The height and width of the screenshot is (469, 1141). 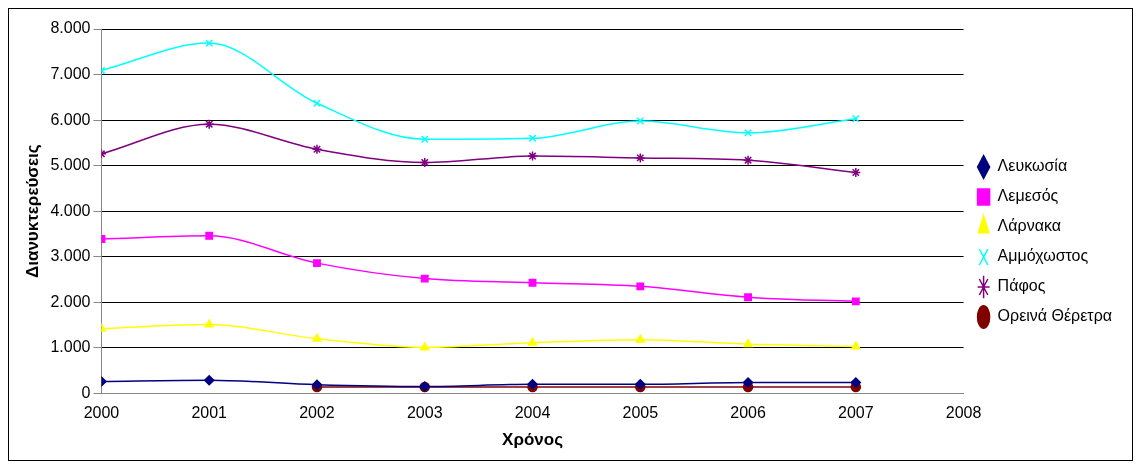 What do you see at coordinates (70, 119) in the screenshot?
I see `y-tick-label: 6.000` at bounding box center [70, 119].